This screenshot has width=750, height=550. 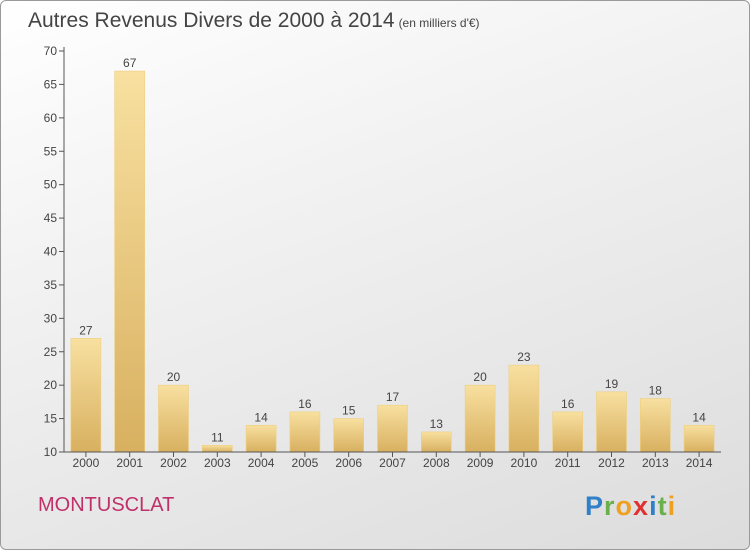 What do you see at coordinates (699, 463) in the screenshot?
I see `x-tick-label: 2014` at bounding box center [699, 463].